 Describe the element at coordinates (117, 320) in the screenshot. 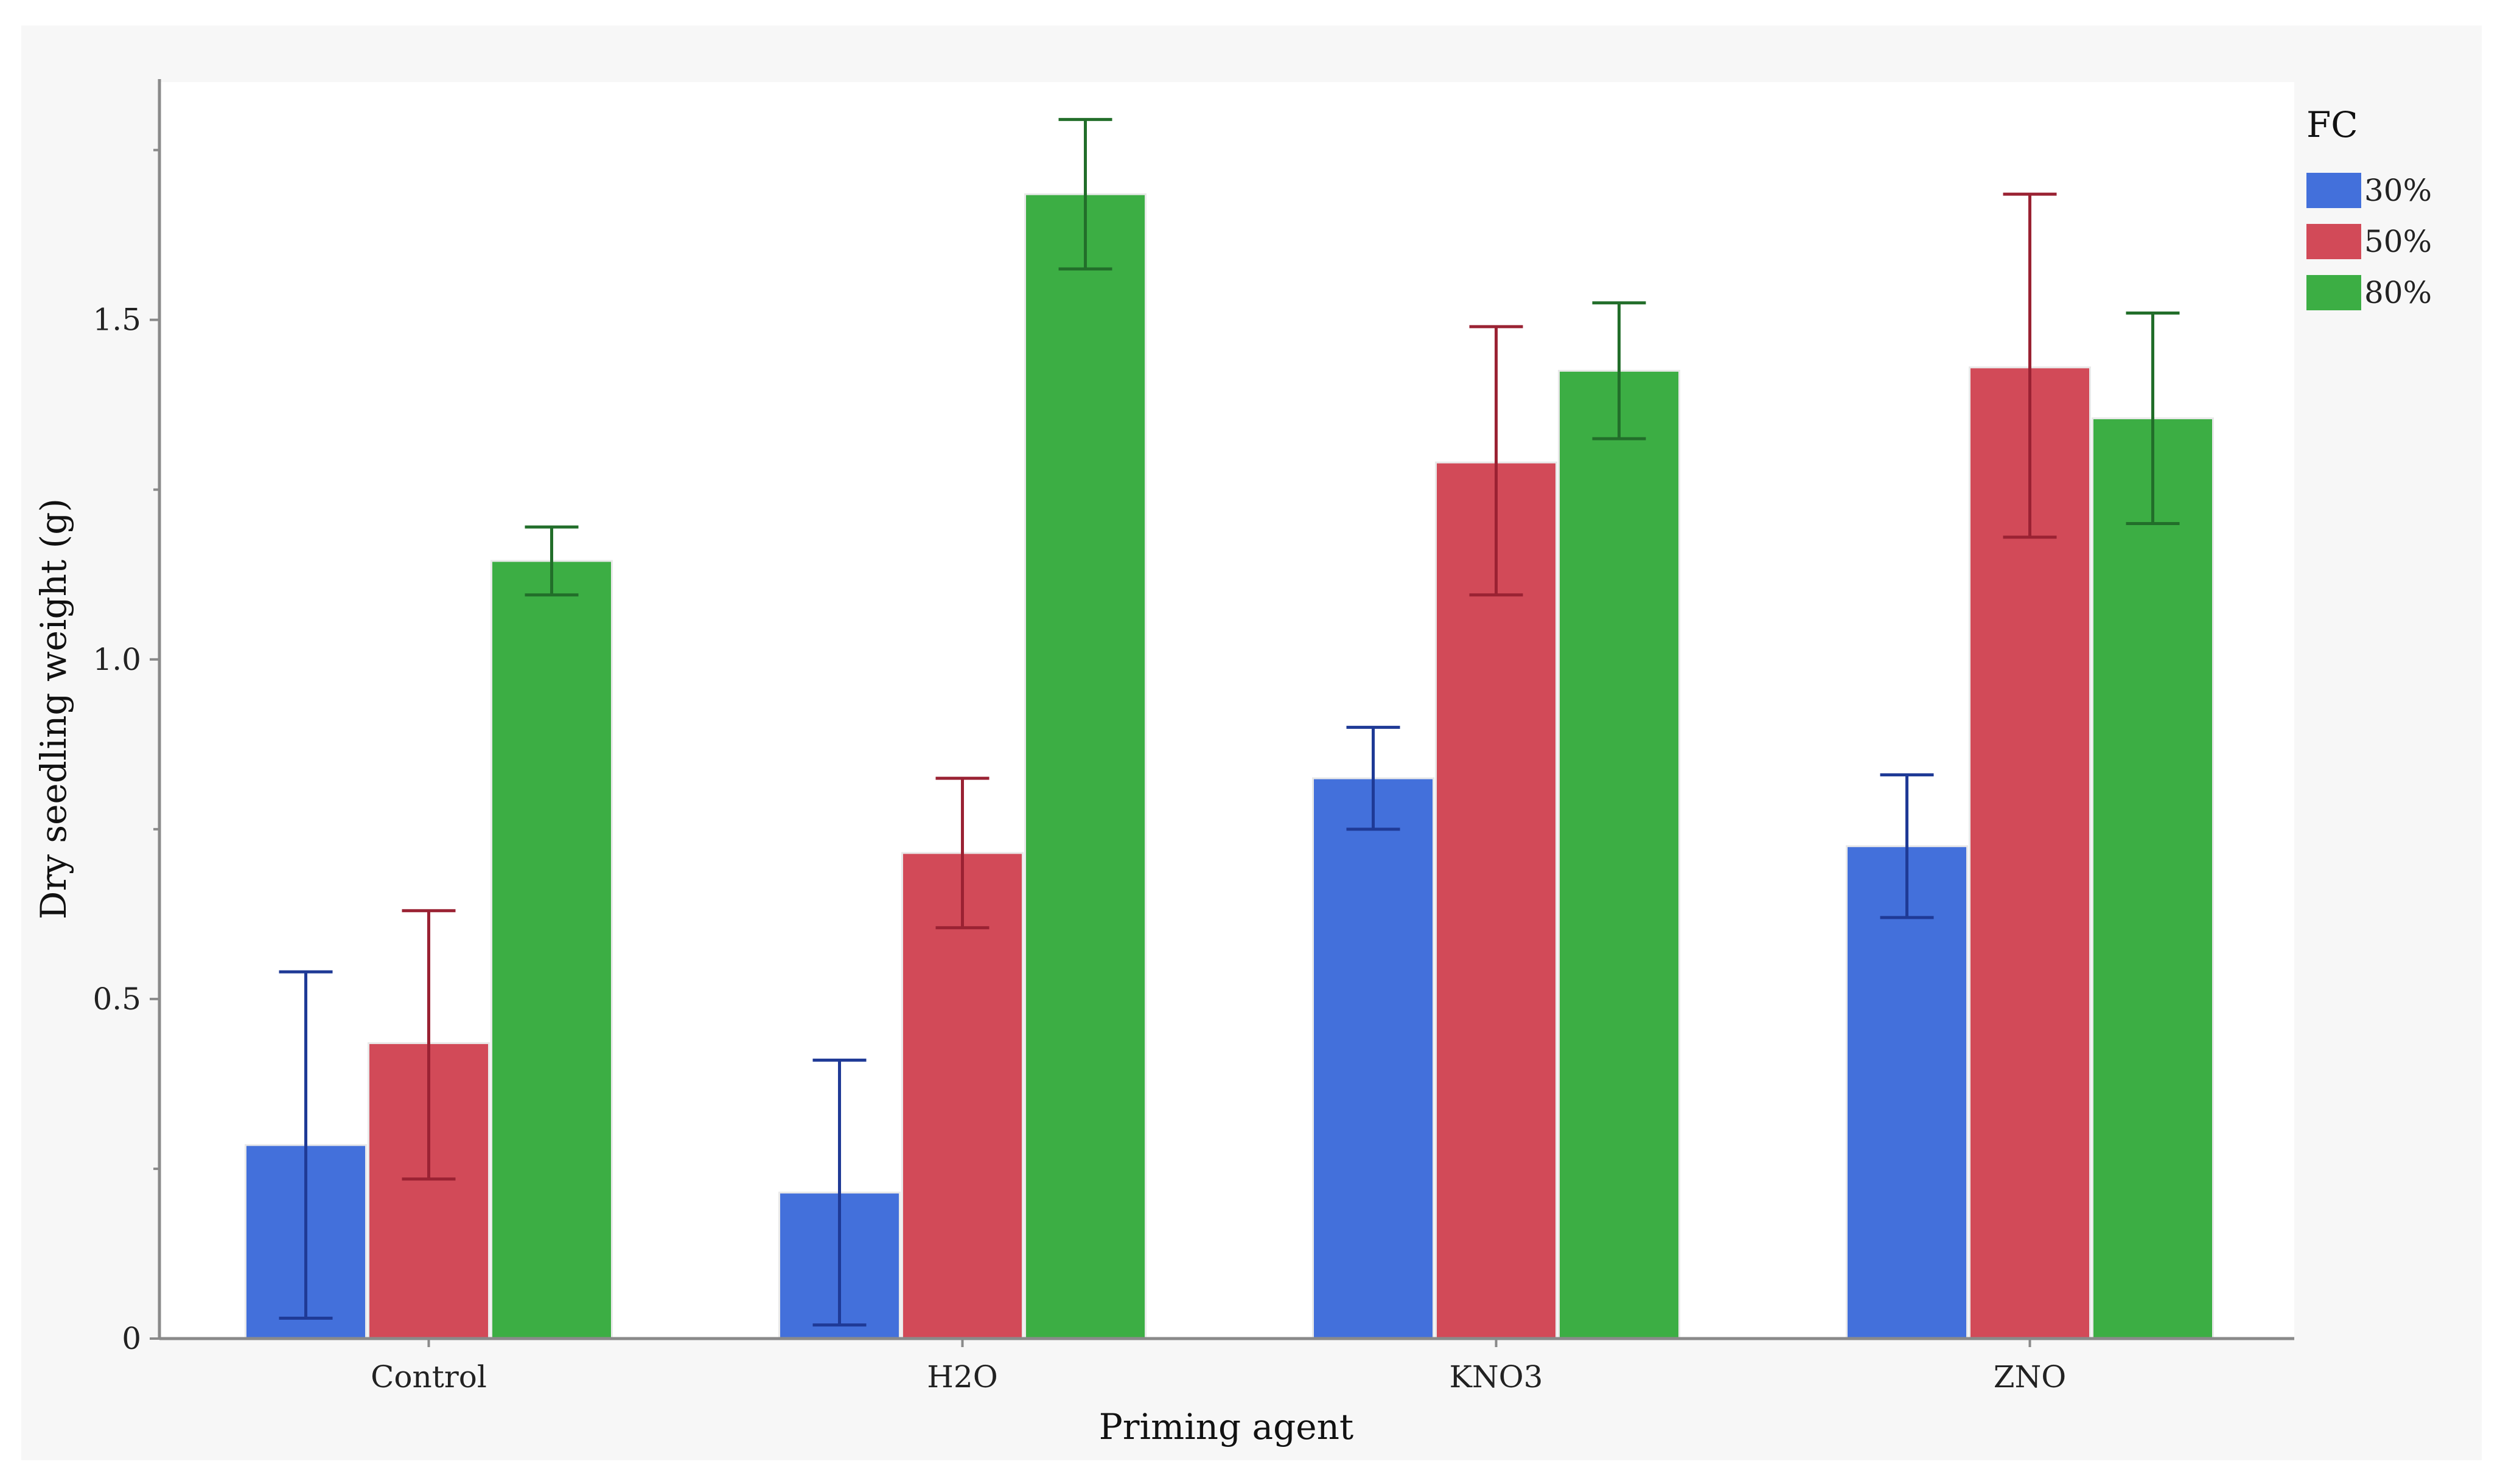

I see `y-tick-label: 1.5` at that location.